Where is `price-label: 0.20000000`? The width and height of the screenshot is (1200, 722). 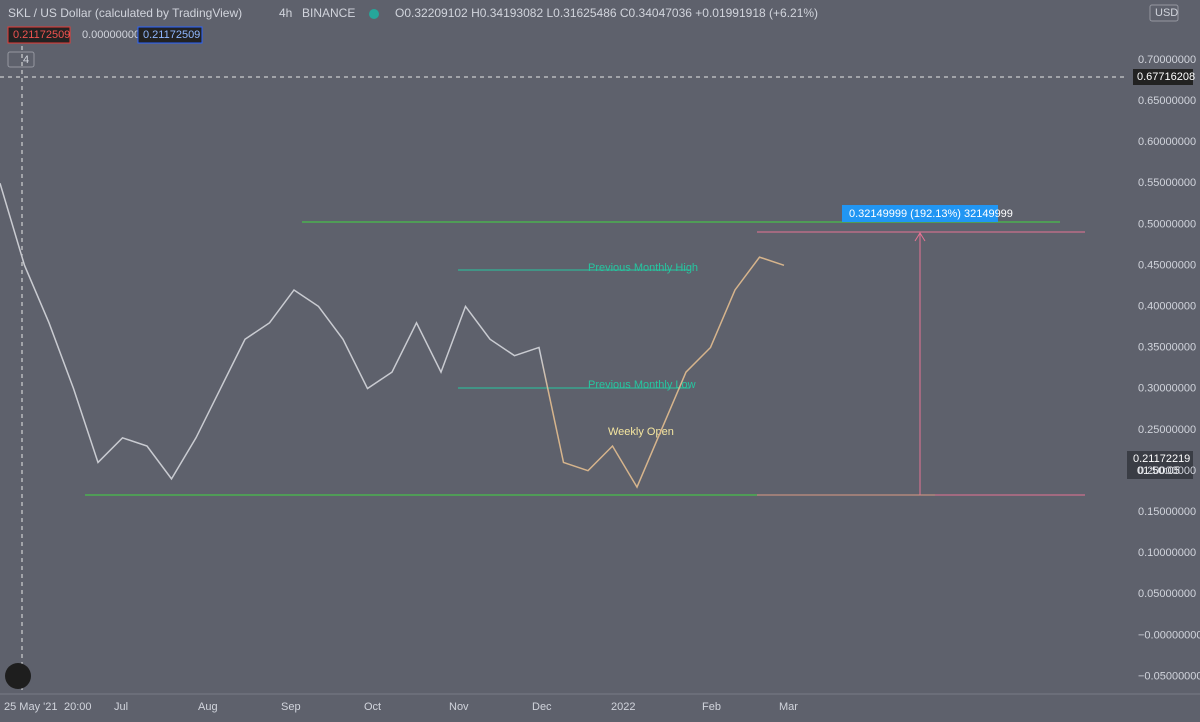 price-label: 0.20000000 is located at coordinates (1167, 471).